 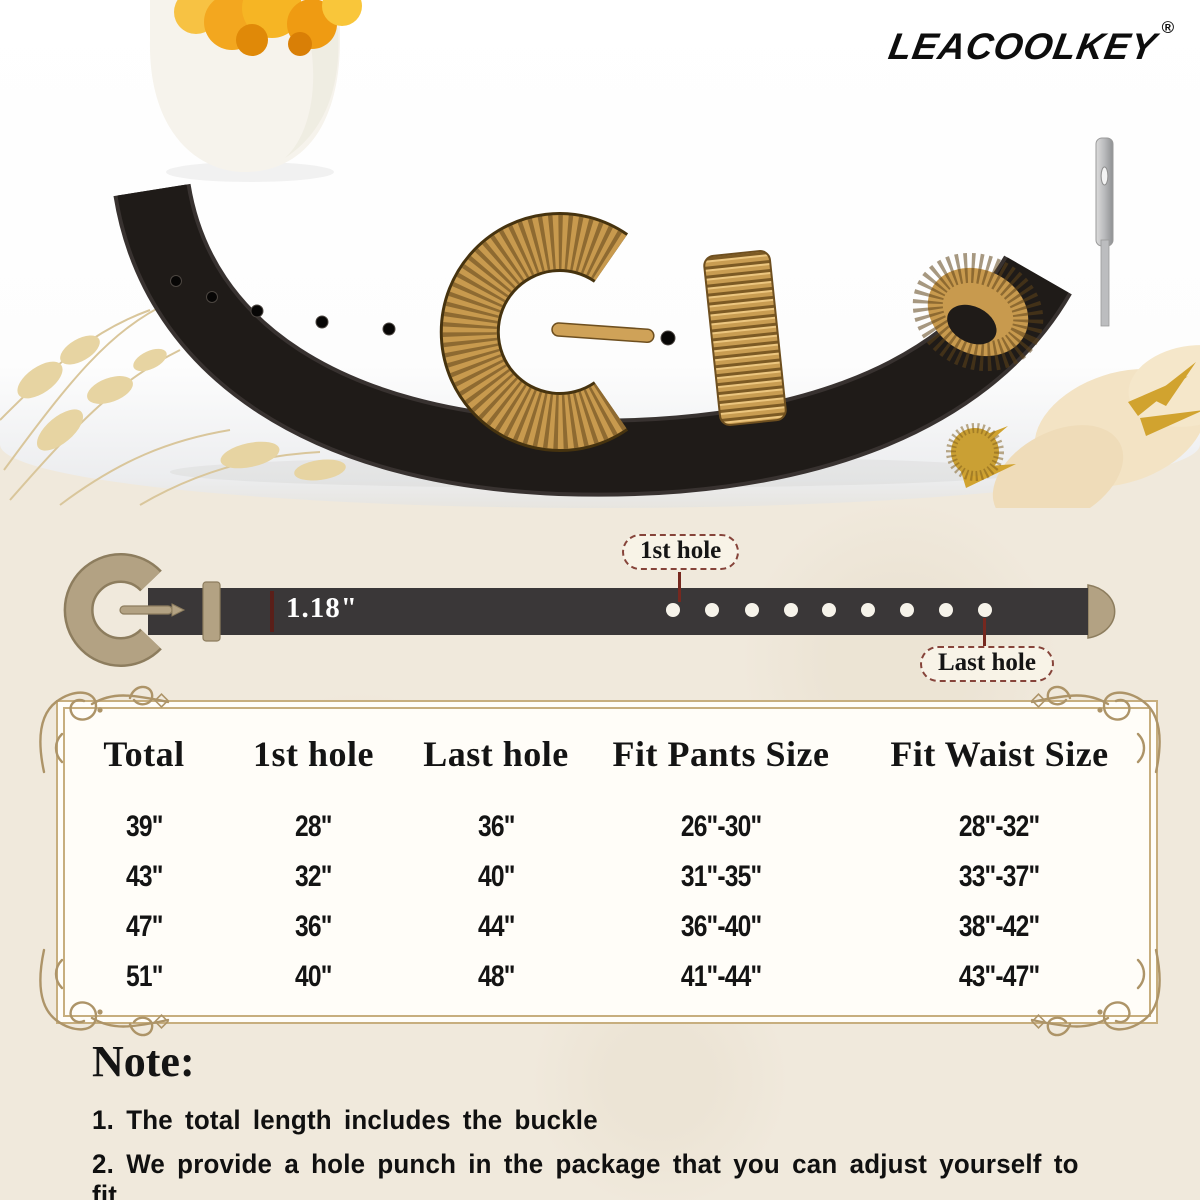 What do you see at coordinates (322, 608) in the screenshot?
I see `belt-width-label: 1.18"` at bounding box center [322, 608].